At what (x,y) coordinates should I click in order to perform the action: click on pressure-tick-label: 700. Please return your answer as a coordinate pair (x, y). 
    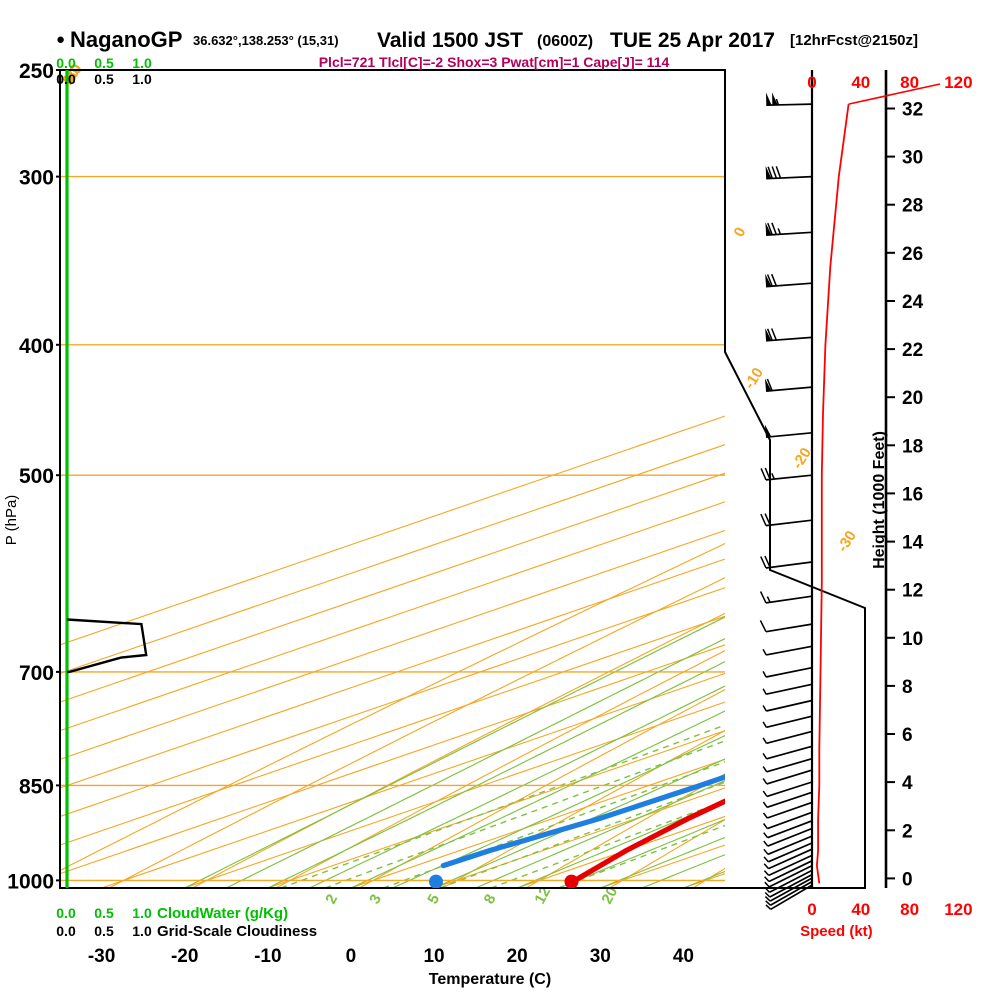
    Looking at the image, I should click on (36, 673).